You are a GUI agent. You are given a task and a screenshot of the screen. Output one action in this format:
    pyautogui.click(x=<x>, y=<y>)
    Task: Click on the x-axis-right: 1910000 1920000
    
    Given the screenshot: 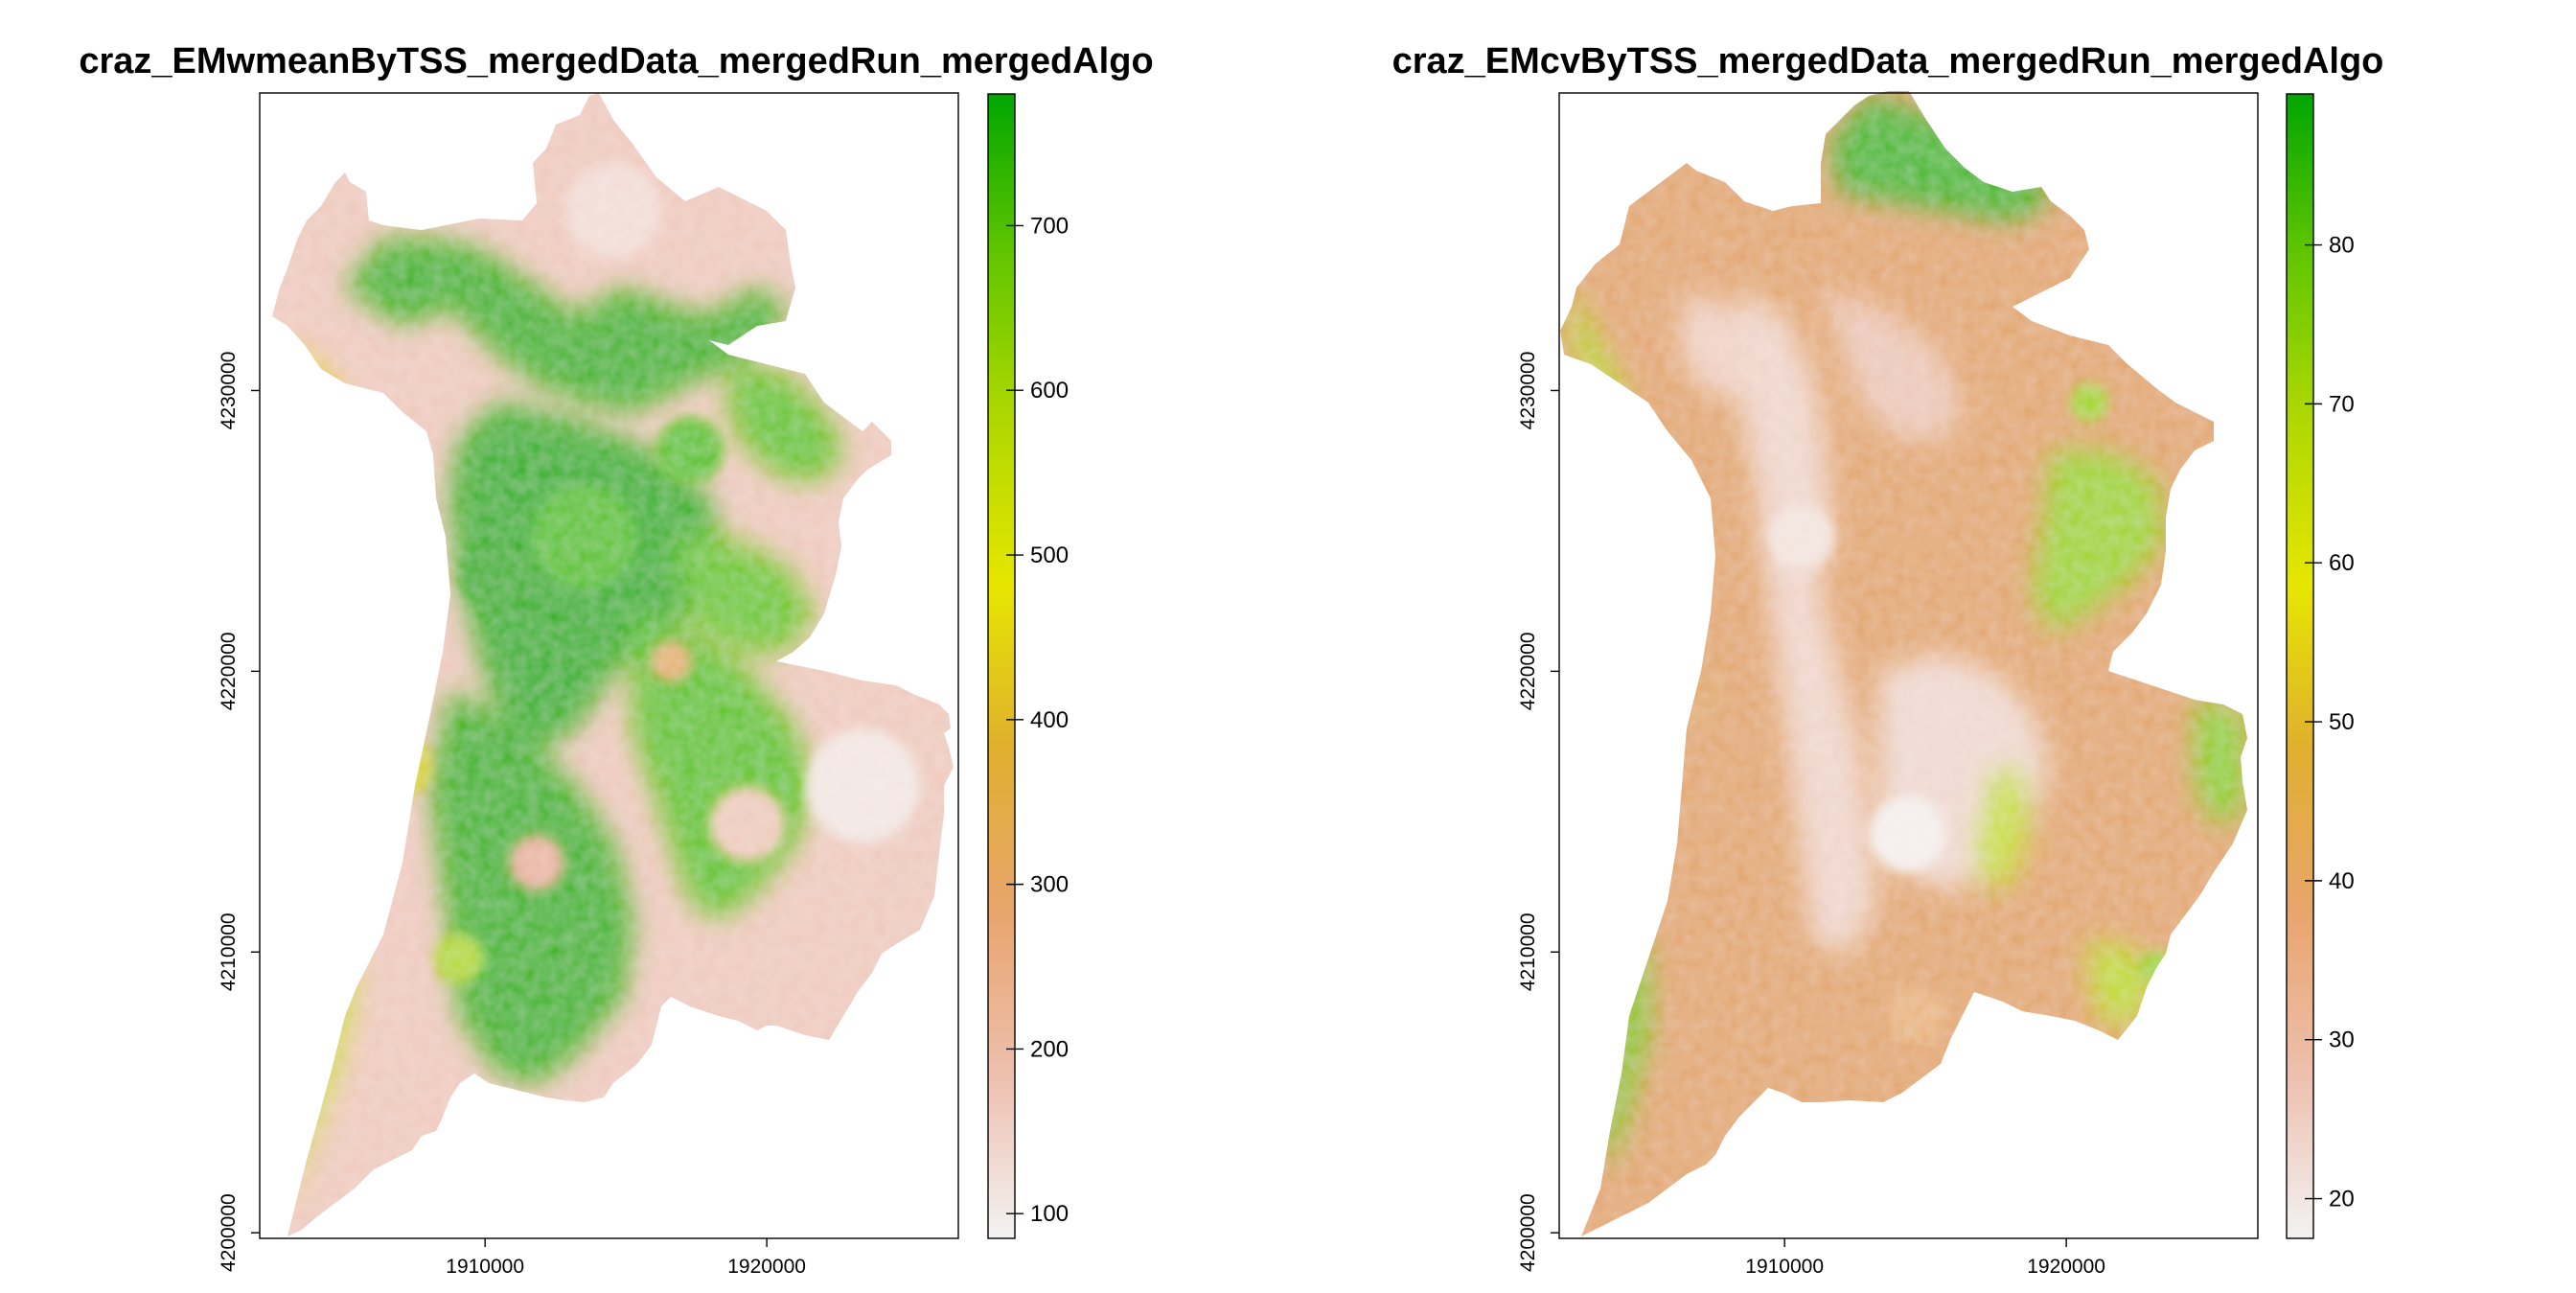 What is the action you would take?
    pyautogui.click(x=1925, y=1258)
    